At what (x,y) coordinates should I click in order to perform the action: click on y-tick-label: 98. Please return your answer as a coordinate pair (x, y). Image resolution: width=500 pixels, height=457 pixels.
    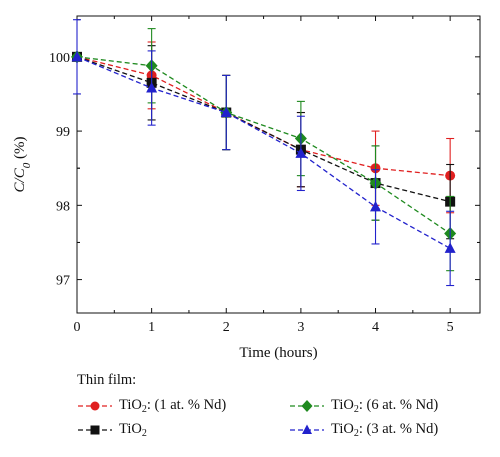
    Looking at the image, I should click on (63, 206).